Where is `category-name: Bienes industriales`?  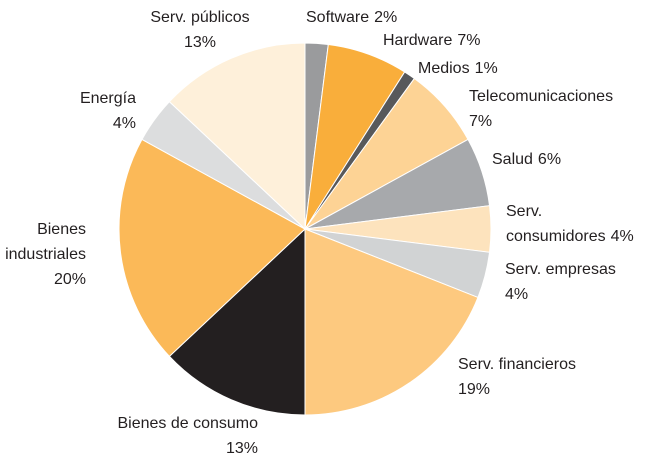 category-name: Bienes industriales is located at coordinates (45, 242).